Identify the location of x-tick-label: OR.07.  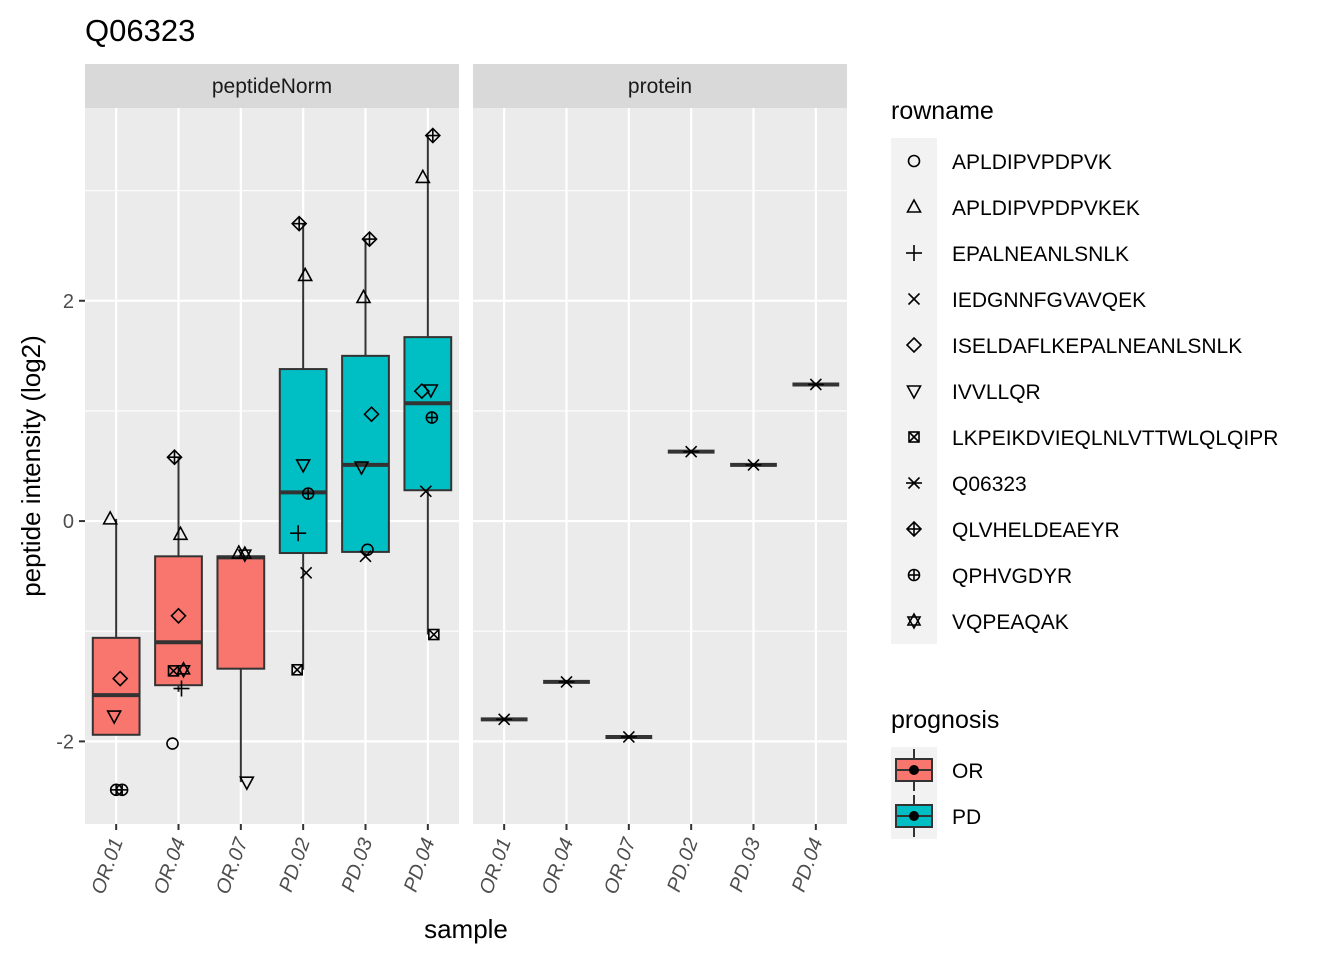
(620, 865).